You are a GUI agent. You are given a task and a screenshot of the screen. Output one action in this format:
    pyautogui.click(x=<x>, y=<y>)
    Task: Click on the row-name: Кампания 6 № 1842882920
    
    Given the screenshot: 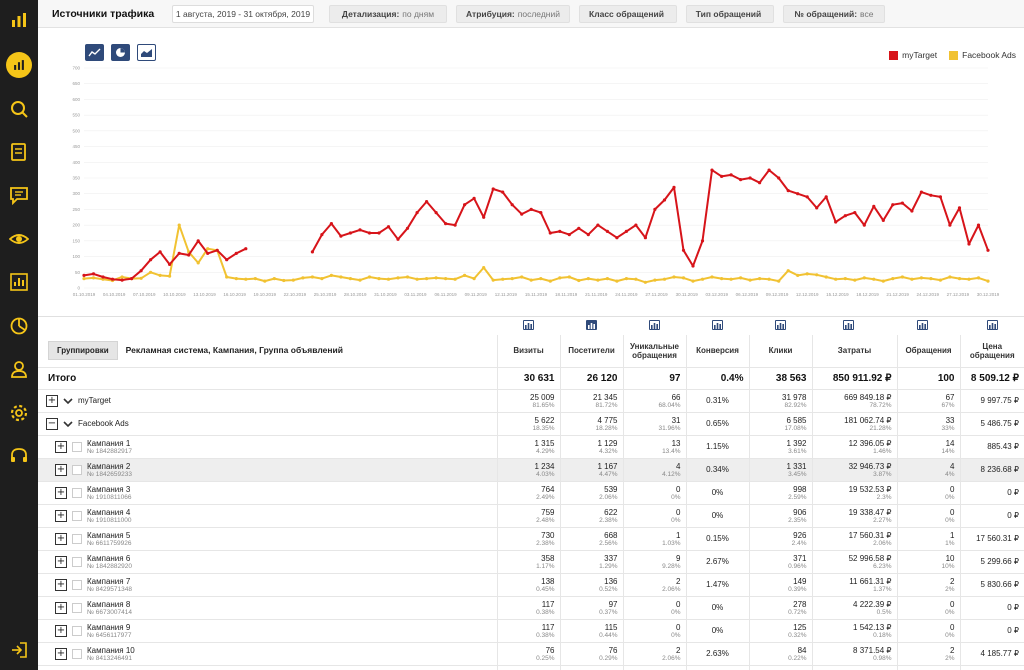 What is the action you would take?
    pyautogui.click(x=109, y=562)
    